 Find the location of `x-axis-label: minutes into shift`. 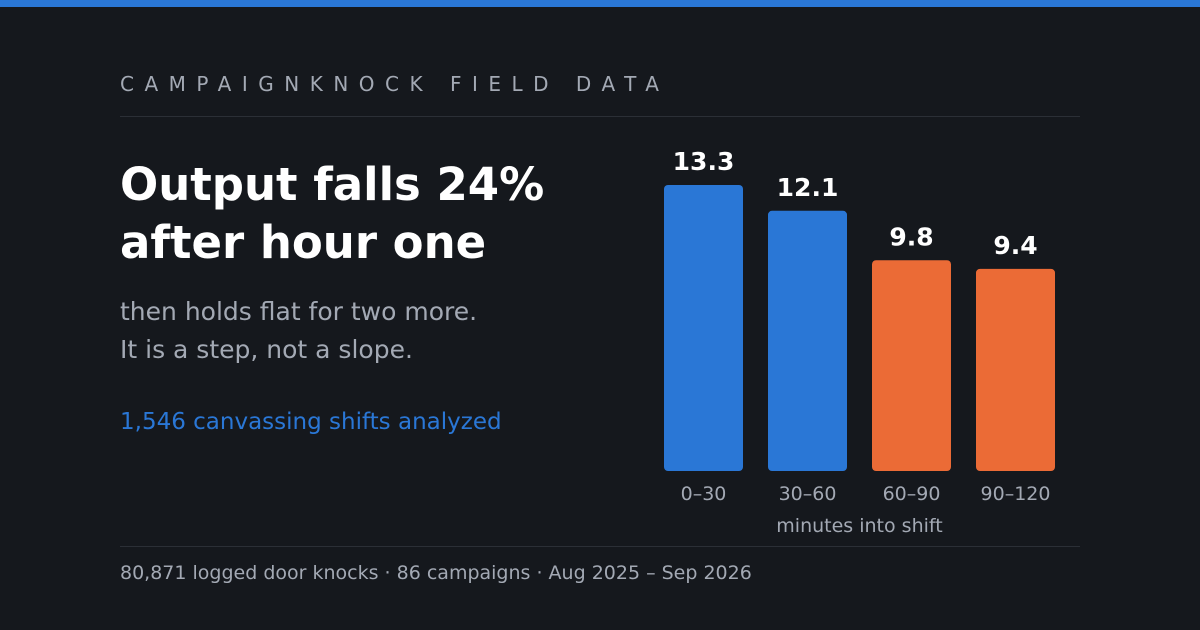

x-axis-label: minutes into shift is located at coordinates (859, 526).